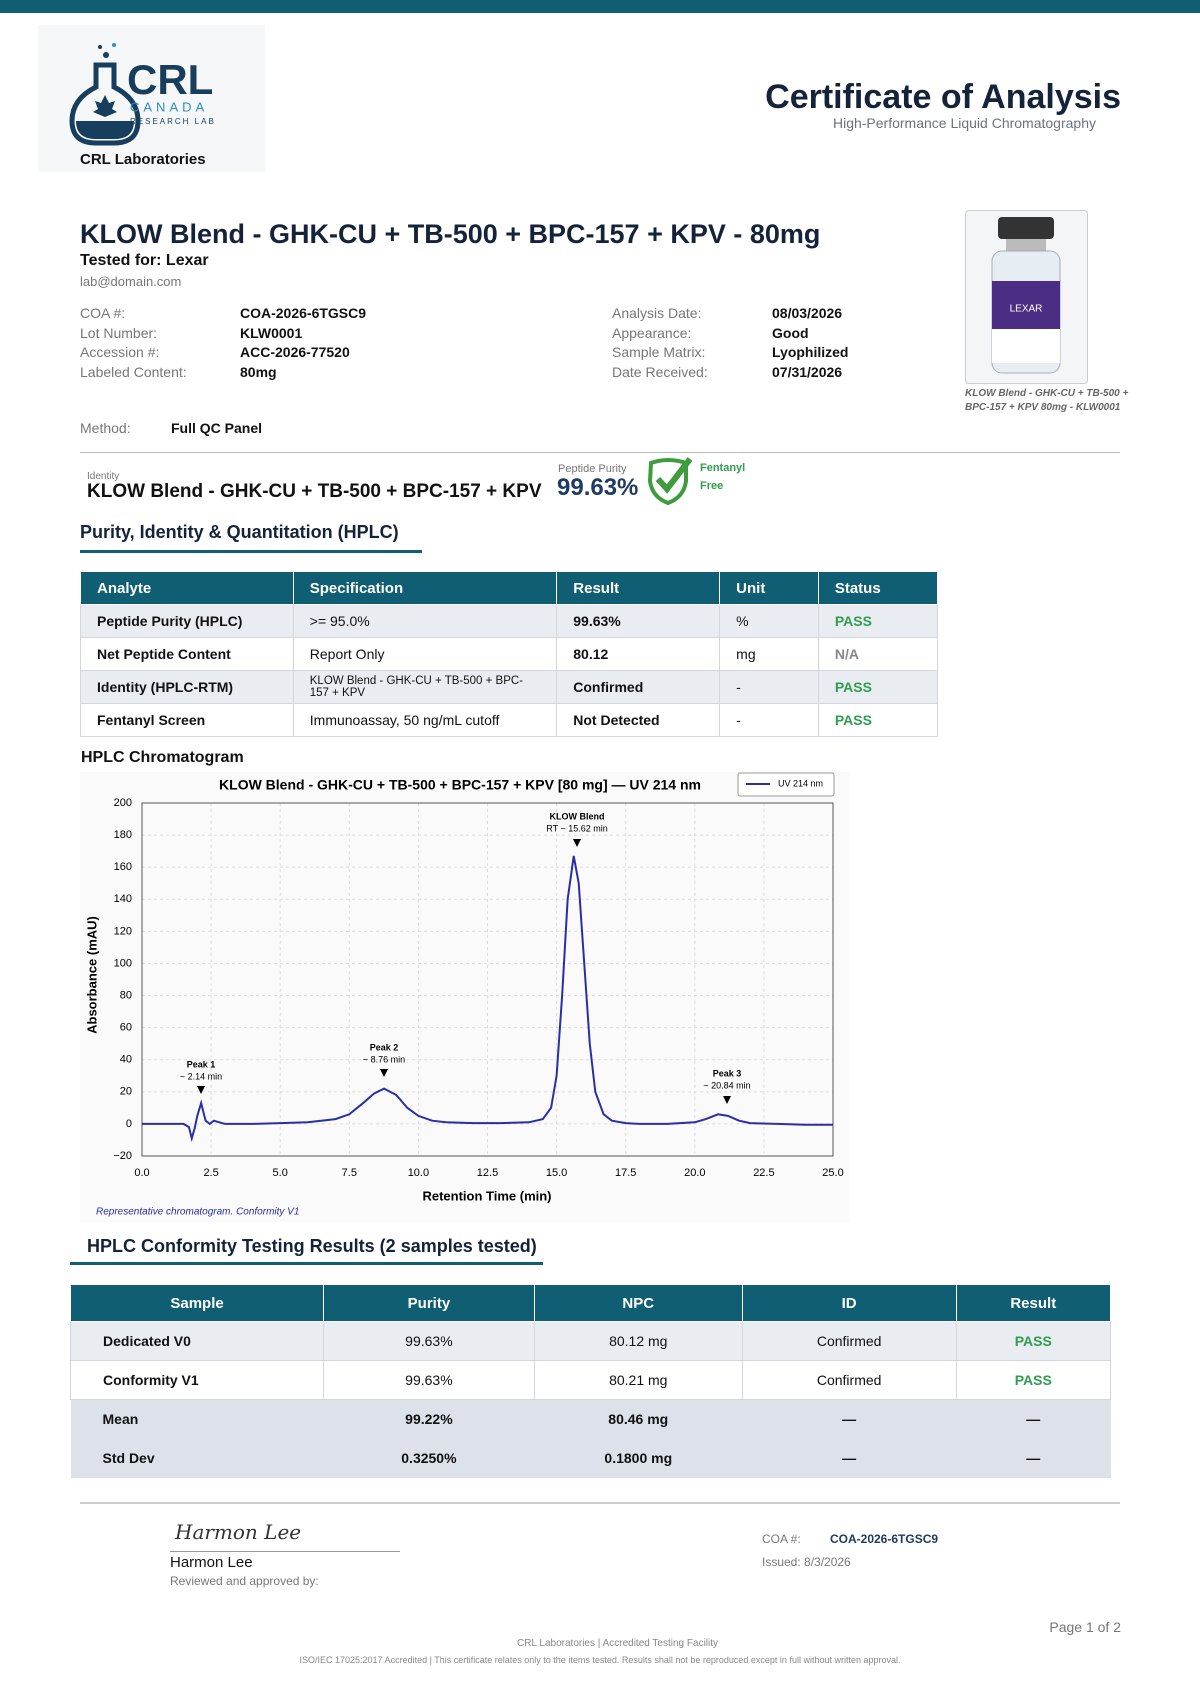 The height and width of the screenshot is (1697, 1200). Describe the element at coordinates (638, 1419) in the screenshot. I see `table-cell: 80.46 mg` at that location.